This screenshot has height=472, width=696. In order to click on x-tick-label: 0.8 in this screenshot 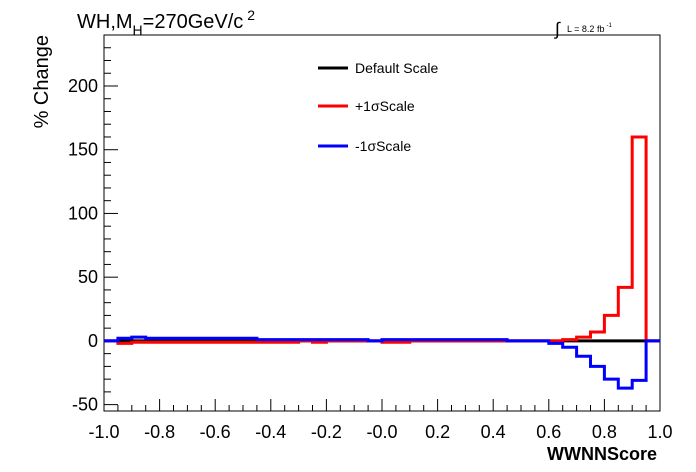, I will do `click(604, 432)`.